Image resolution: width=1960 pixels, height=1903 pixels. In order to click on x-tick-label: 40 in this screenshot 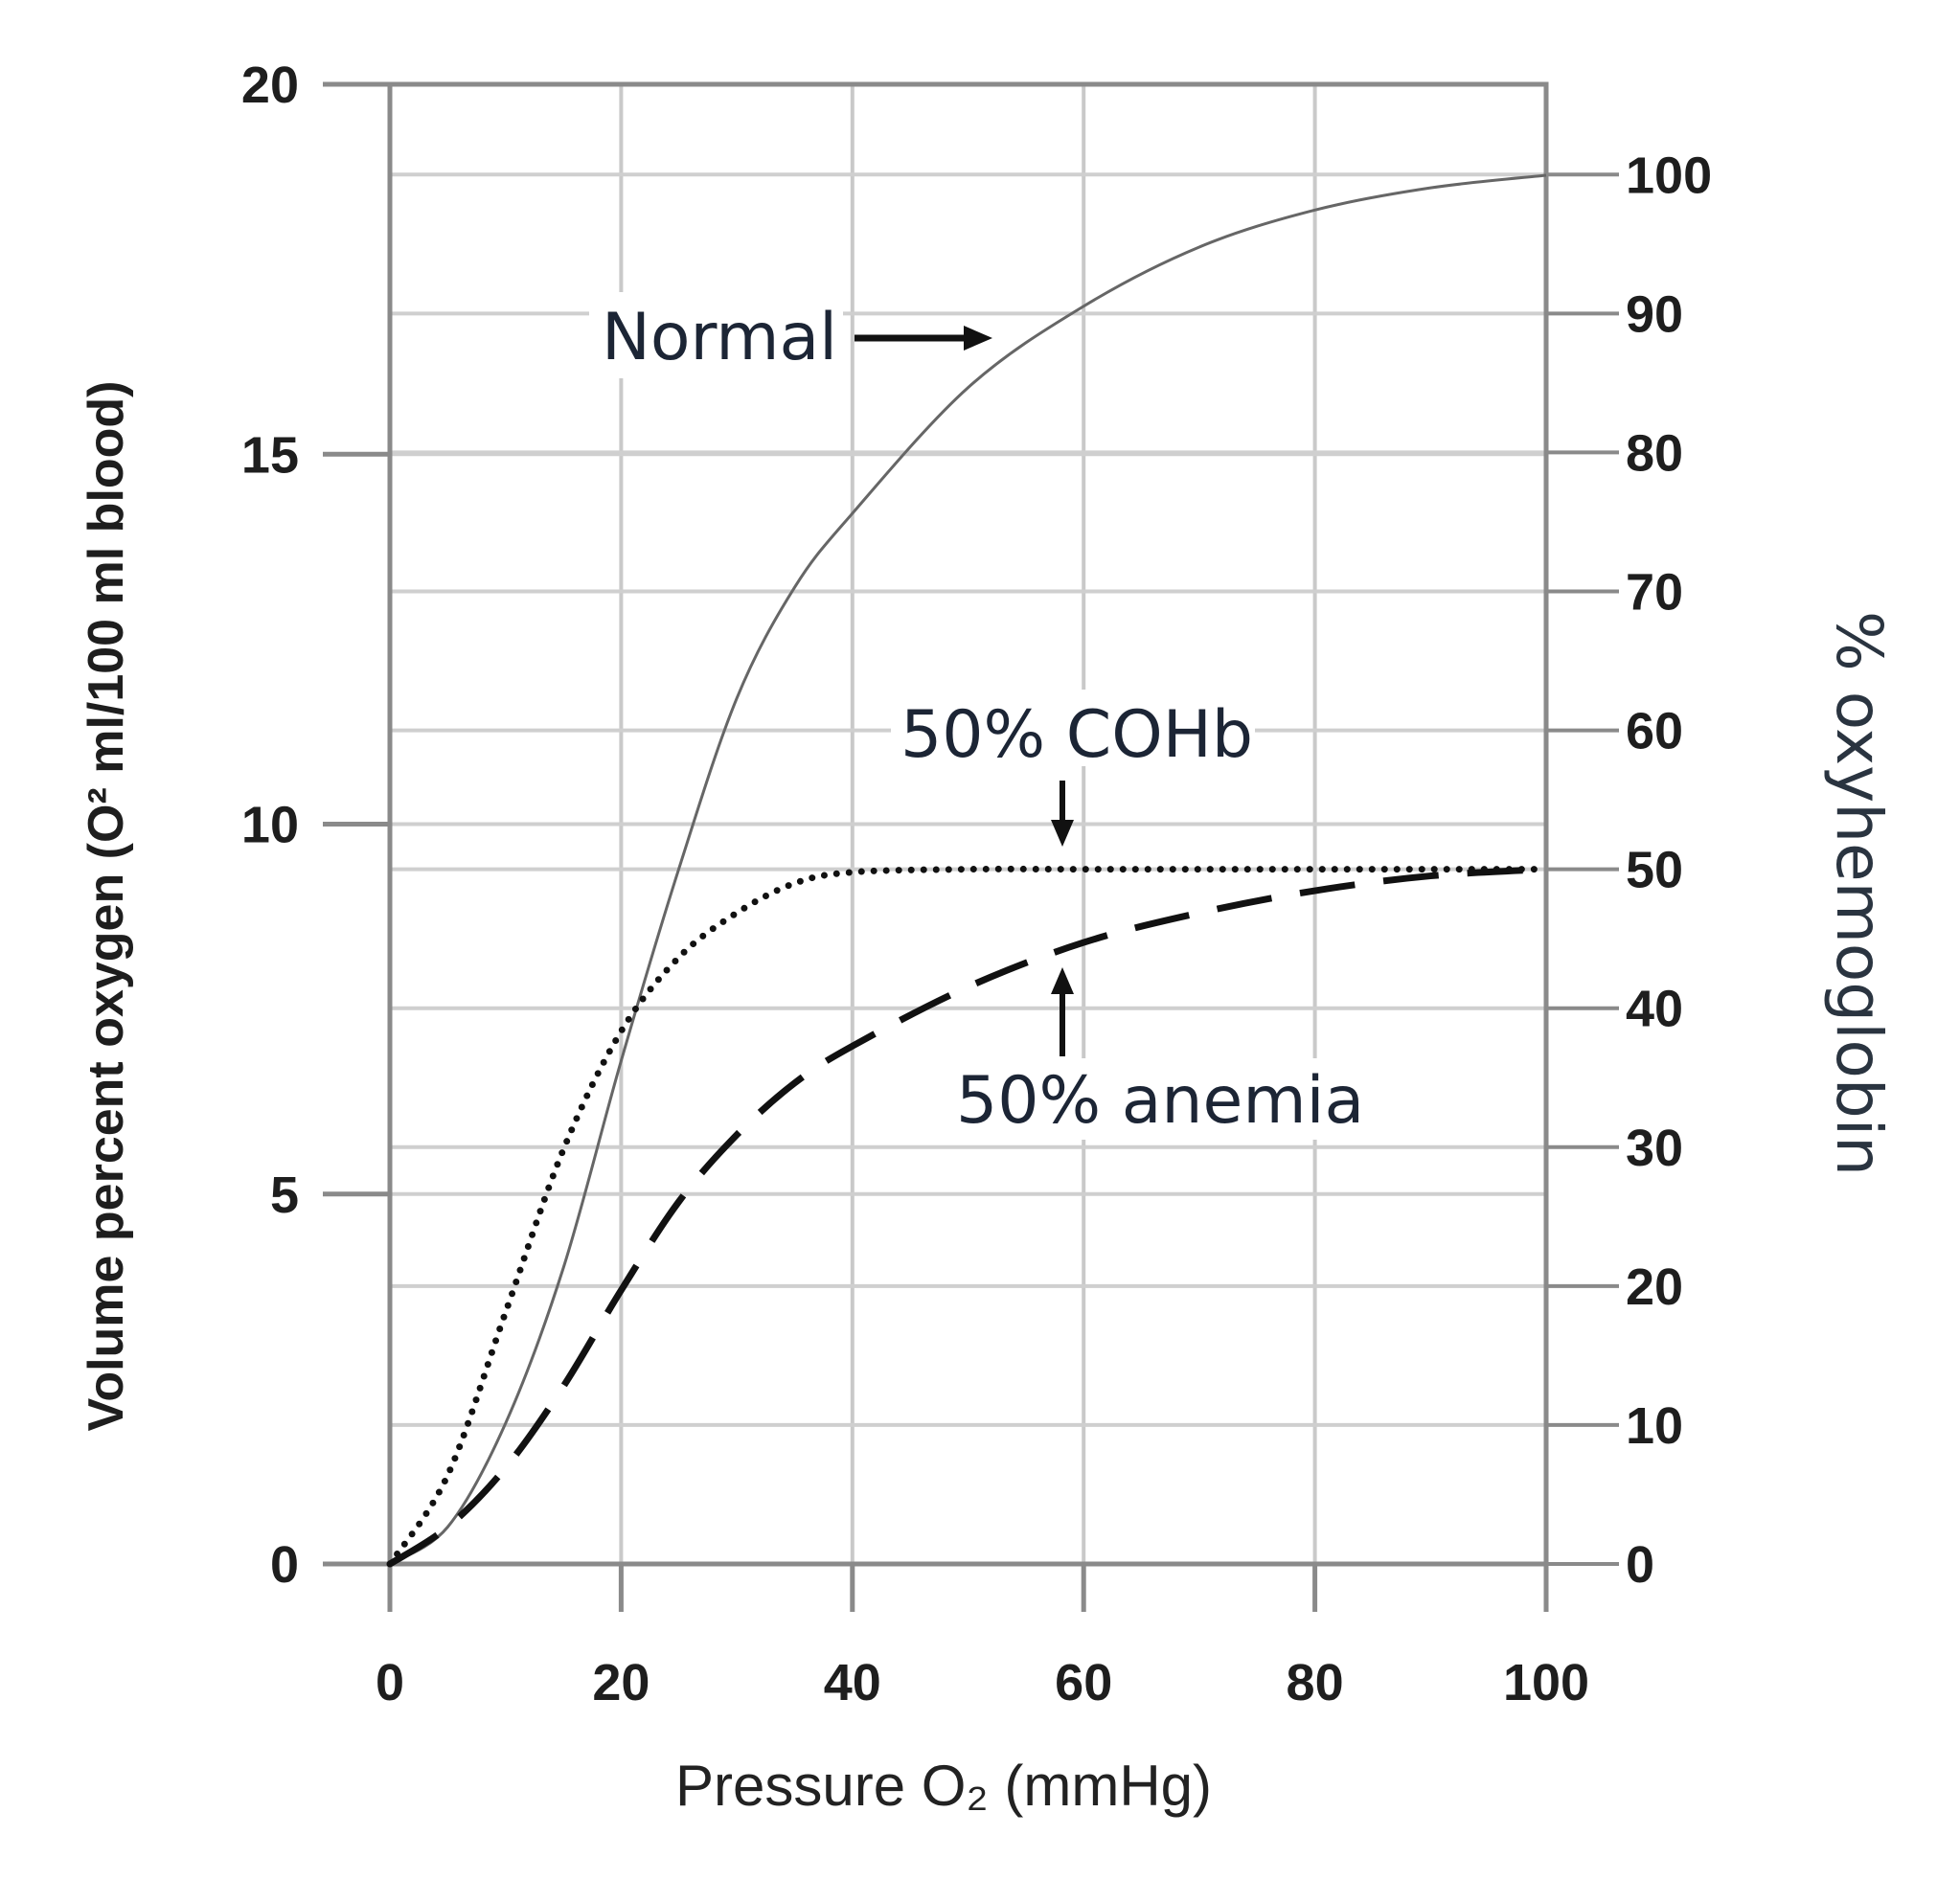, I will do `click(852, 1682)`.